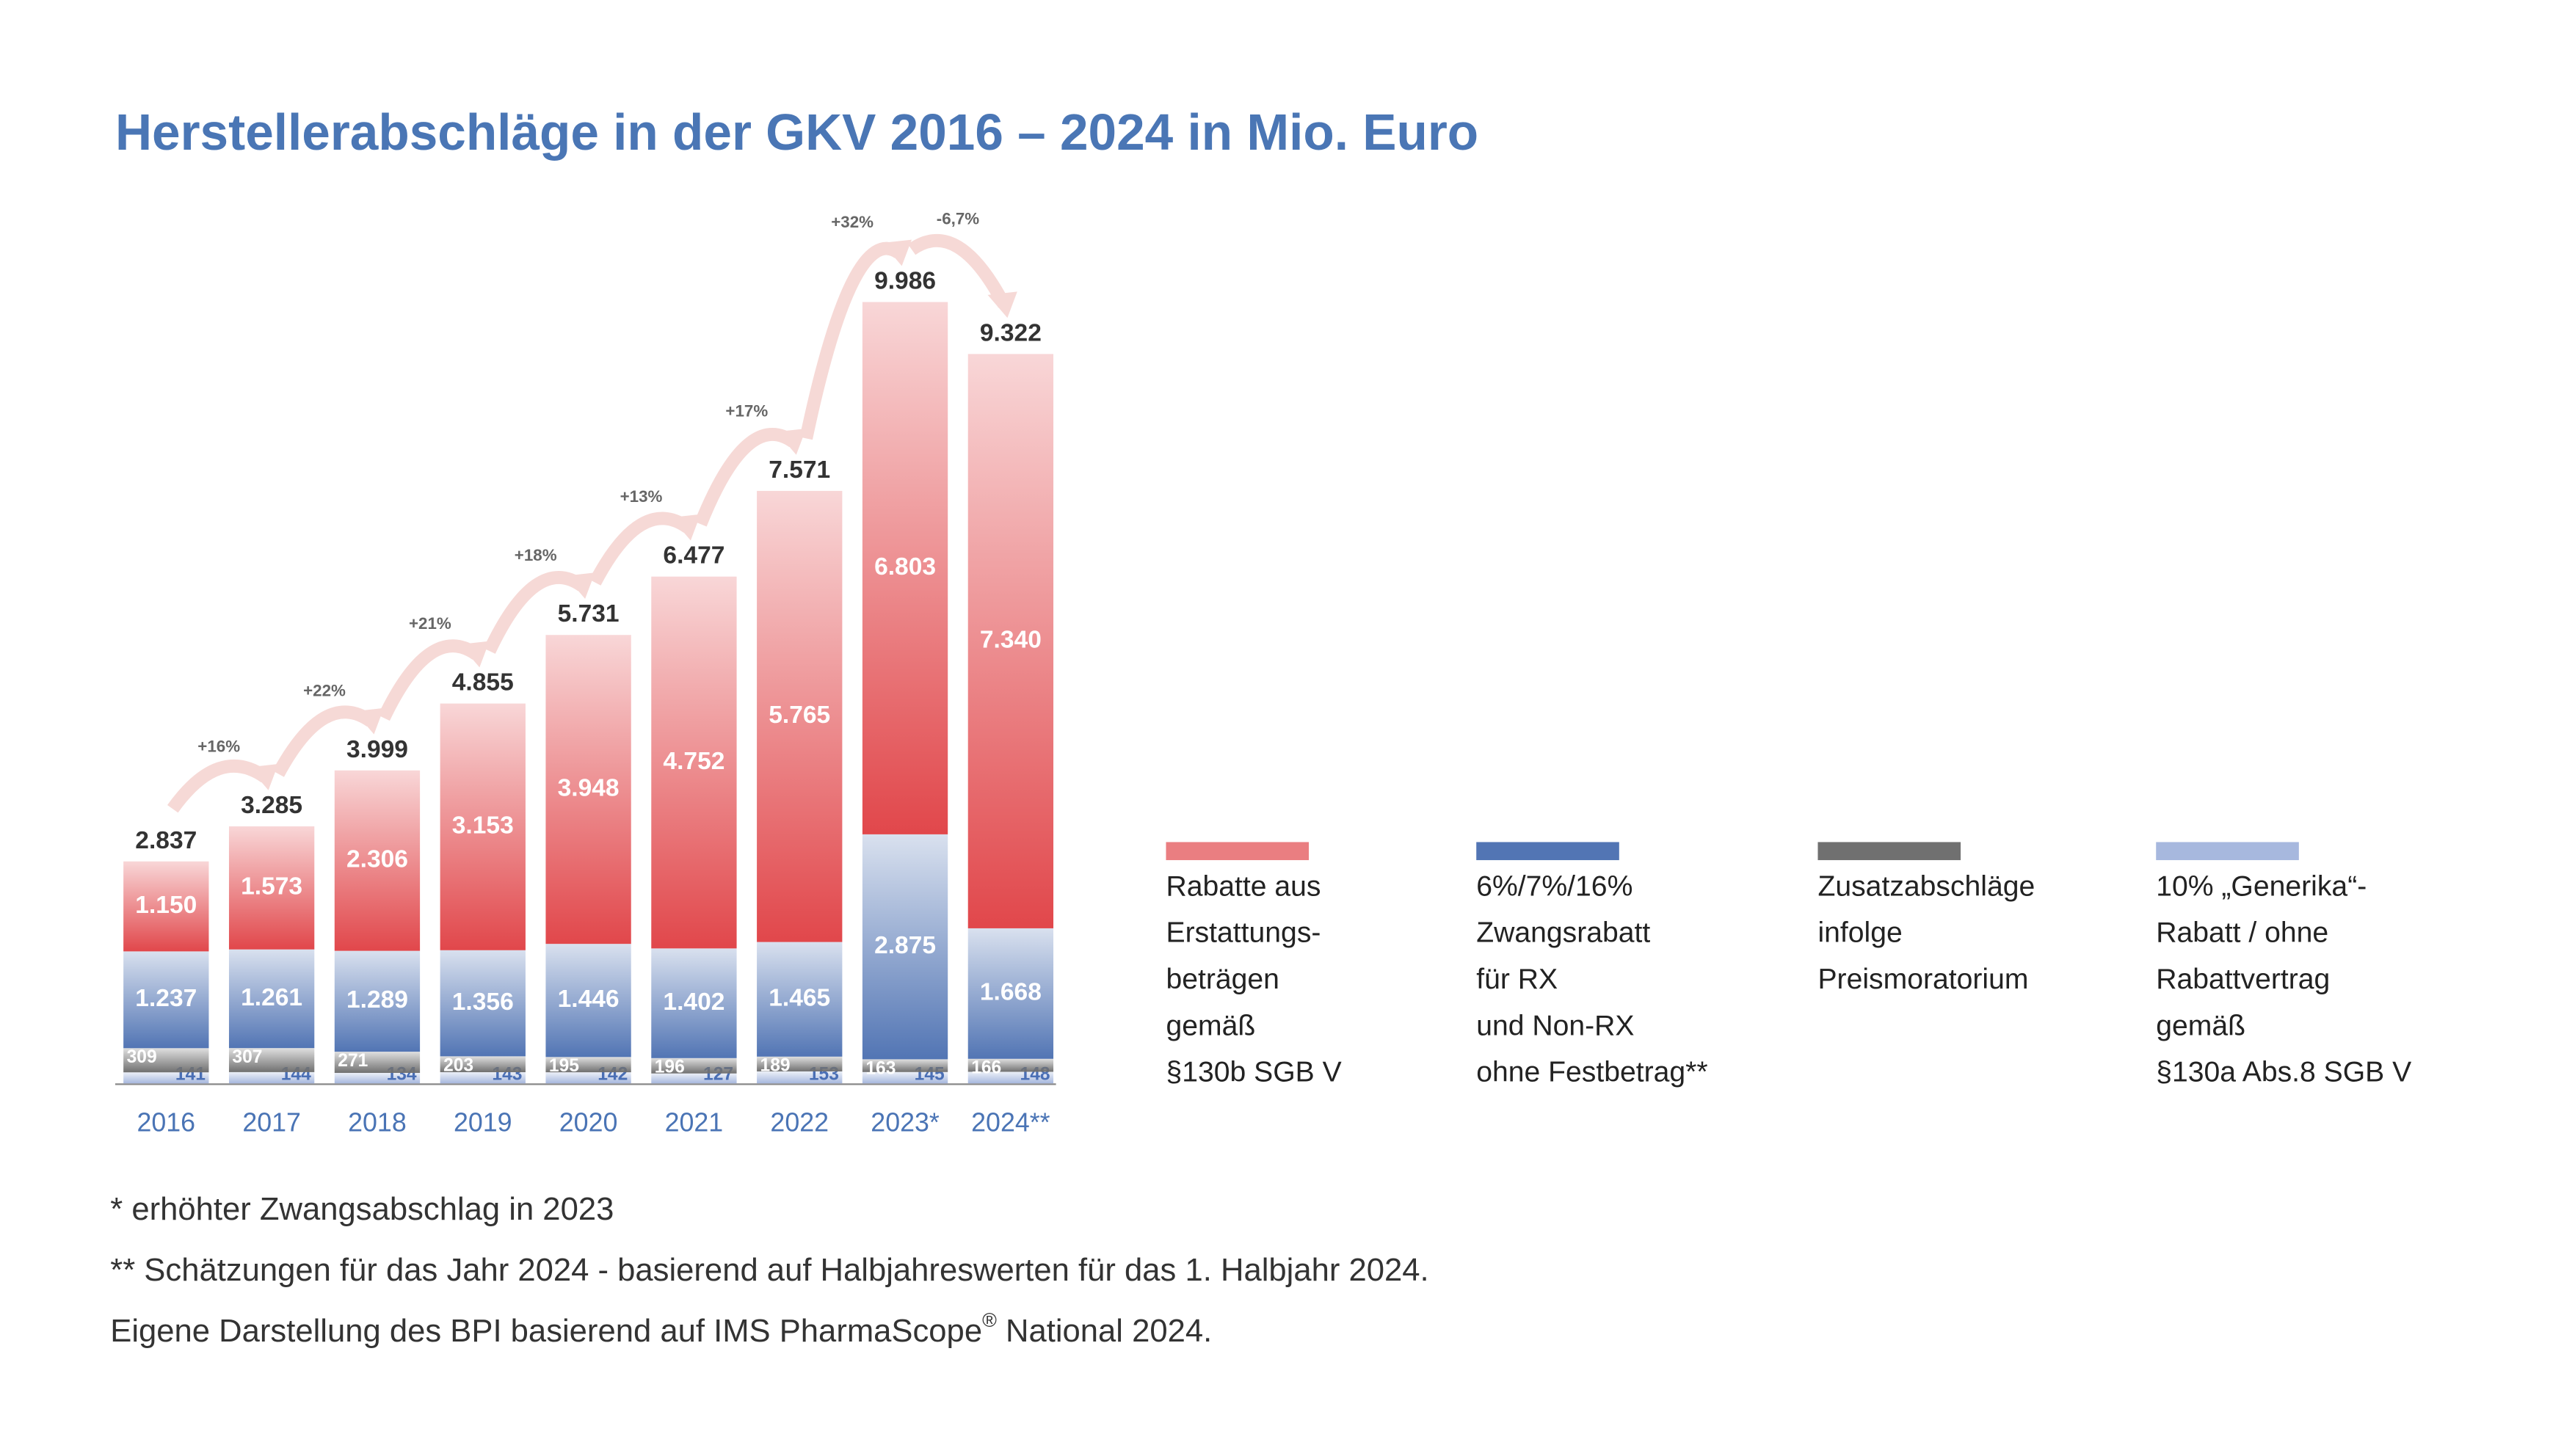 Image resolution: width=2575 pixels, height=1456 pixels. What do you see at coordinates (483, 1123) in the screenshot?
I see `x-tick-label: 2019` at bounding box center [483, 1123].